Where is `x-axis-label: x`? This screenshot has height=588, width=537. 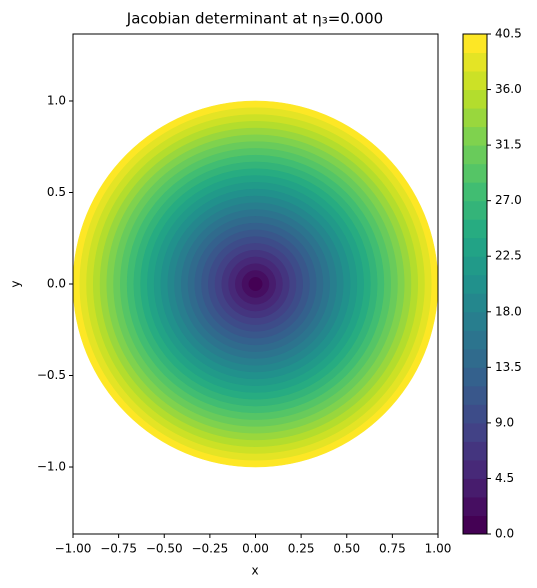
x-axis-label: x is located at coordinates (254, 571).